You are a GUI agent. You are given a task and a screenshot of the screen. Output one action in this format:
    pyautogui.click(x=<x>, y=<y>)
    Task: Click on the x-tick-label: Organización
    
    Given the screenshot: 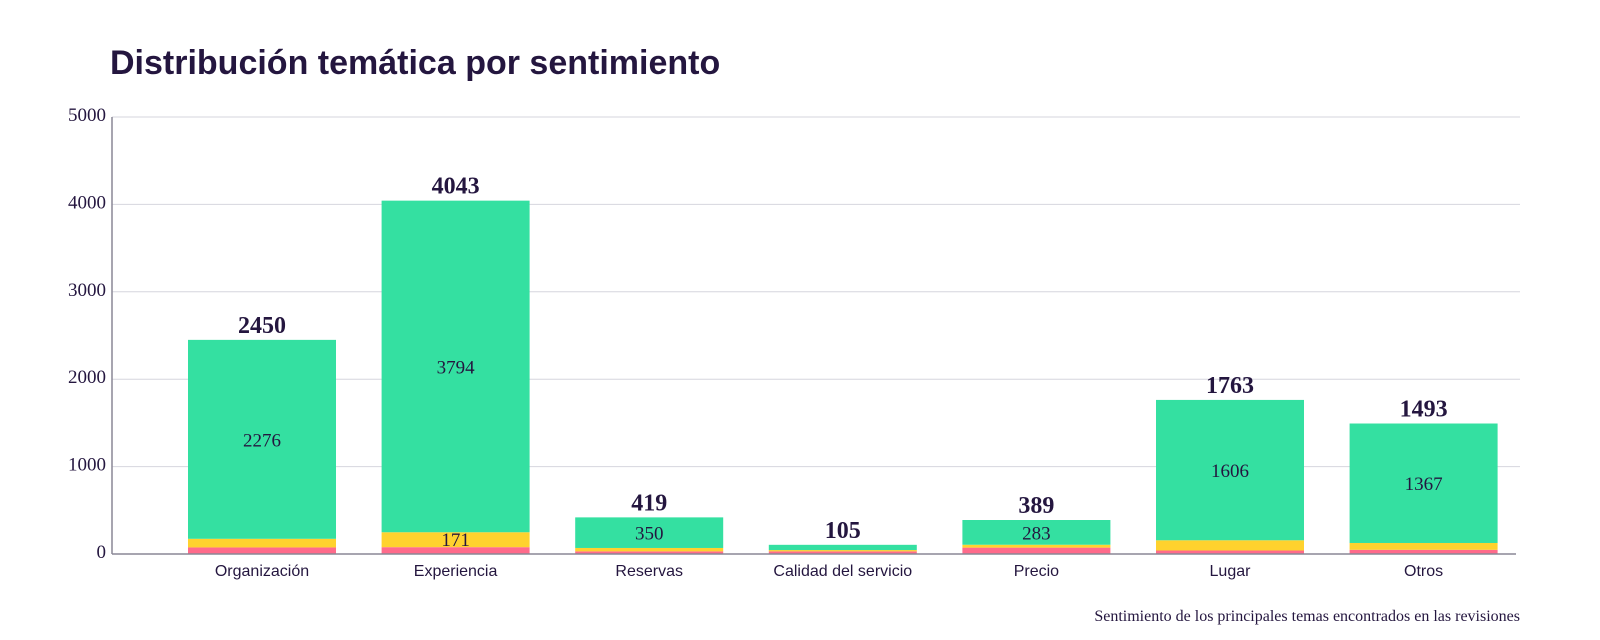 What is the action you would take?
    pyautogui.click(x=262, y=571)
    